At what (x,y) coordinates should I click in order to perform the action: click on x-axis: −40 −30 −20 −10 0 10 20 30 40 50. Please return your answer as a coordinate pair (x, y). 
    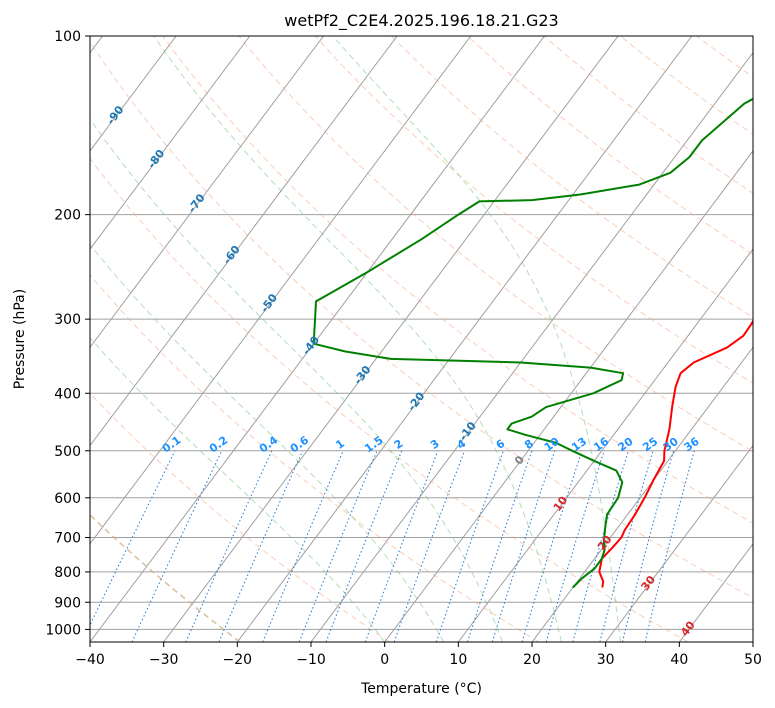
    Looking at the image, I should click on (418, 655).